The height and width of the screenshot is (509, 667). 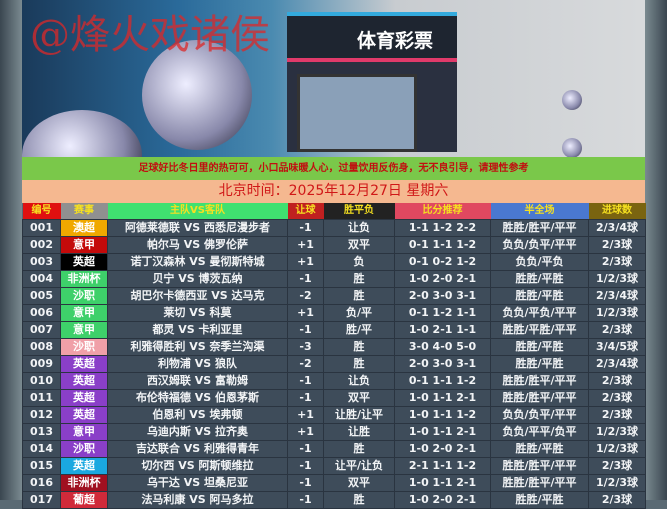 I want to click on cell-no: 007, so click(x=41, y=330).